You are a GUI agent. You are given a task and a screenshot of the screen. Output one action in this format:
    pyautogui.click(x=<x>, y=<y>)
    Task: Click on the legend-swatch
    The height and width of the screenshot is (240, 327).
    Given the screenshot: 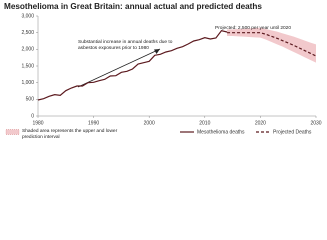 What is the action you would take?
    pyautogui.click(x=12, y=132)
    